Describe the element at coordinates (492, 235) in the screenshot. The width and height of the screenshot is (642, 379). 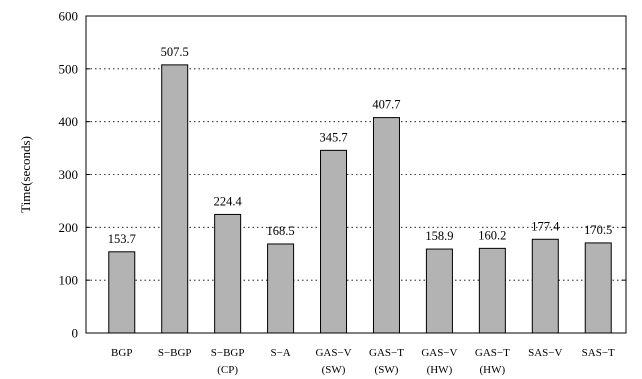
I see `data-label: 160.2` at that location.